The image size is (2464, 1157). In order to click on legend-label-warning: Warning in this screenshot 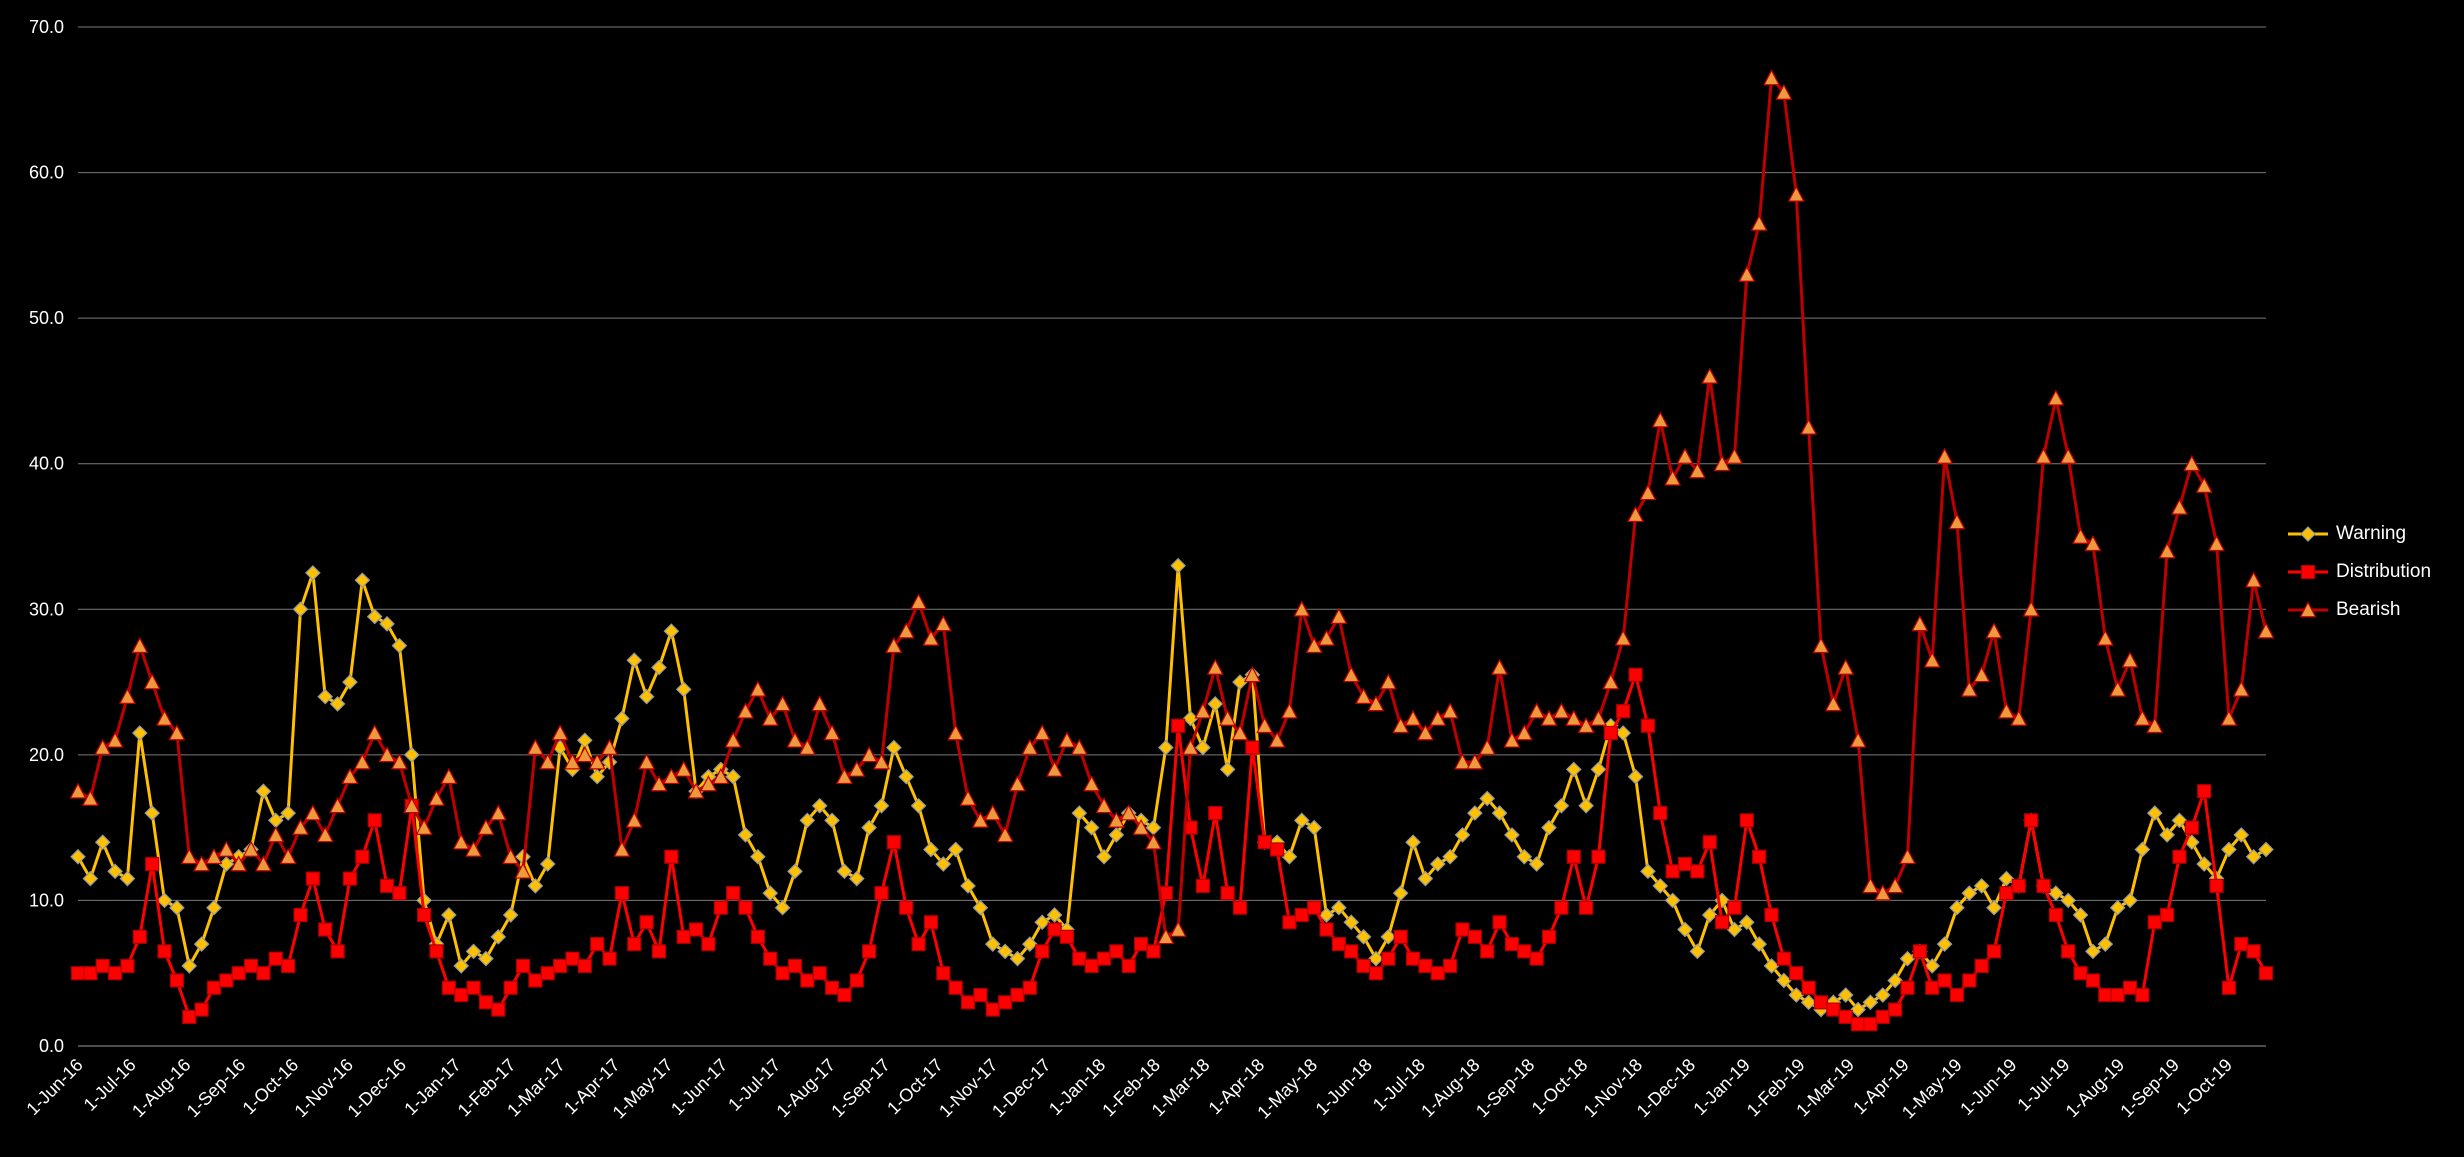, I will do `click(2371, 533)`.